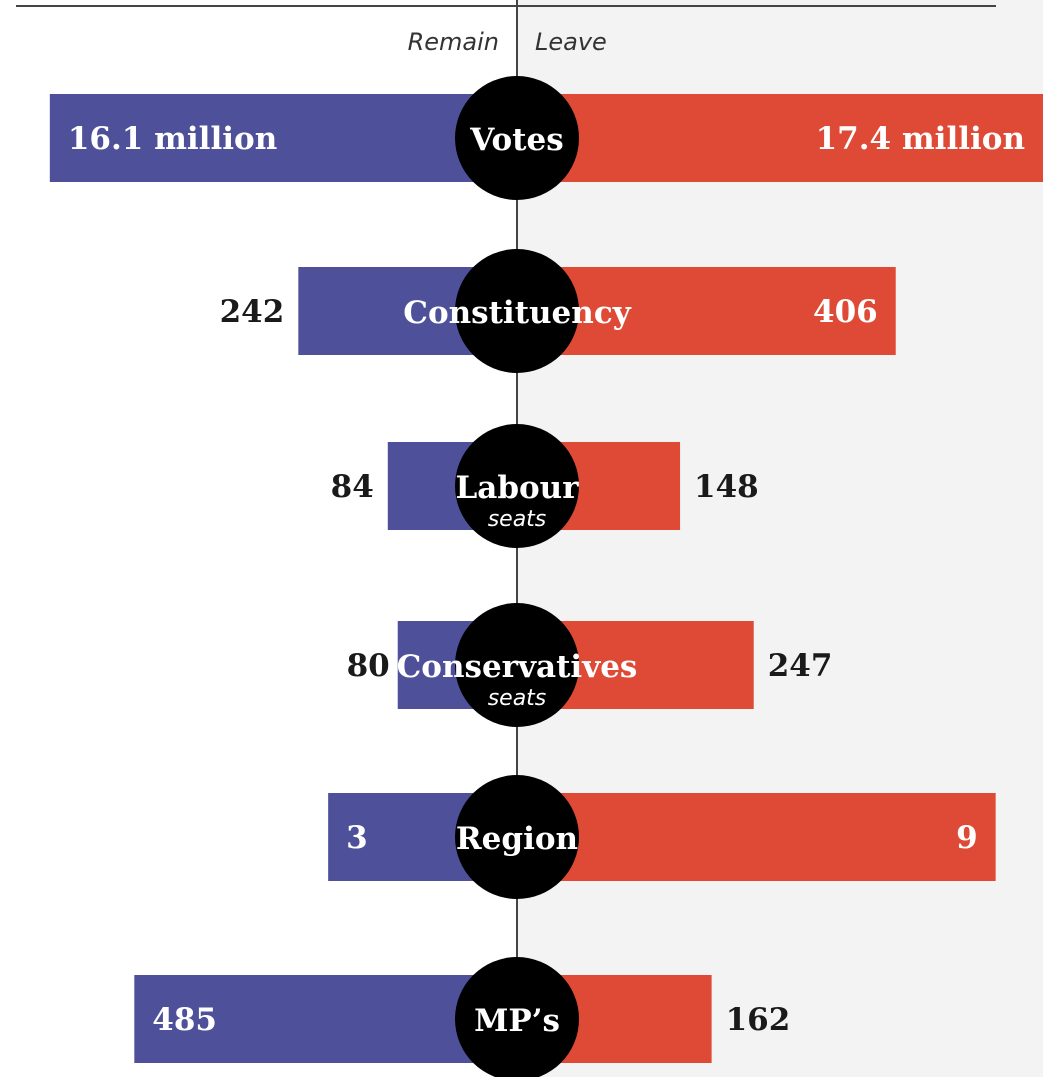  Describe the element at coordinates (368, 666) in the screenshot. I see `value-label-remain: 80` at that location.